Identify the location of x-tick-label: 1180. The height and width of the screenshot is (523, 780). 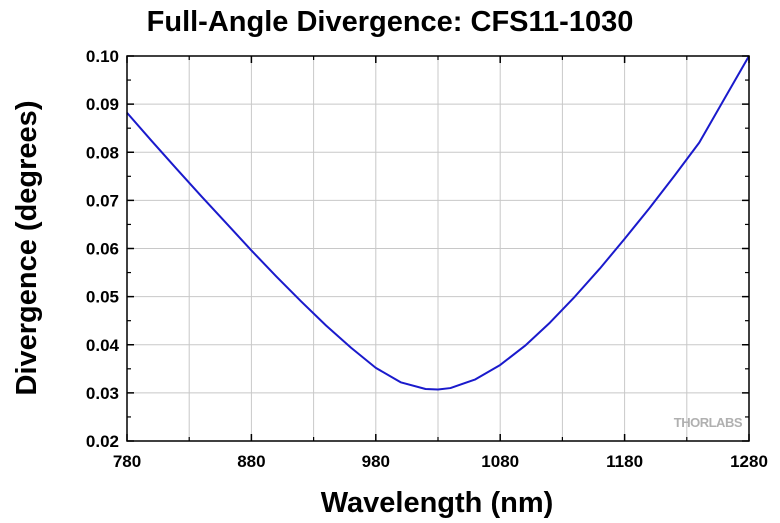
(624, 461).